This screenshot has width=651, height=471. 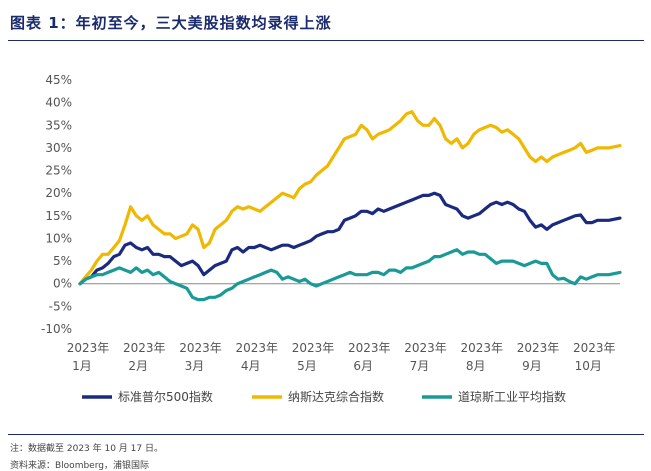 What do you see at coordinates (307, 366) in the screenshot?
I see `x-tick-label-month: 5月` at bounding box center [307, 366].